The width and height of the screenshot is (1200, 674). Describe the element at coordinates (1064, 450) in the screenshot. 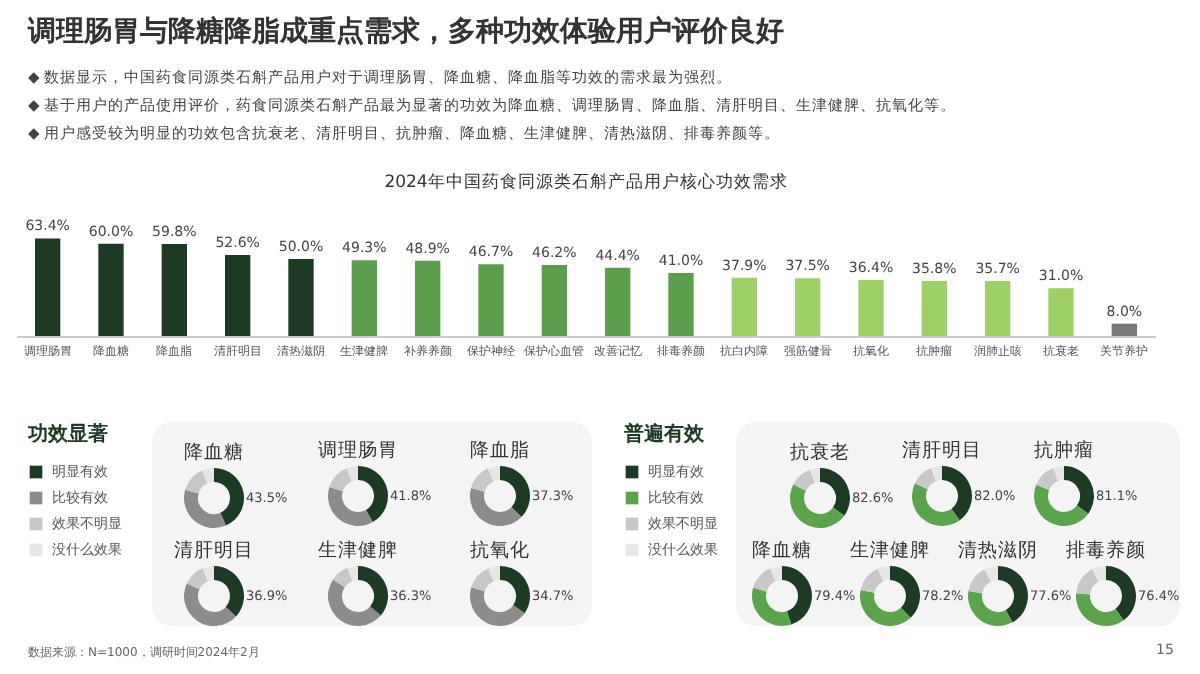

I see `chart-title: 抗肿瘤` at that location.